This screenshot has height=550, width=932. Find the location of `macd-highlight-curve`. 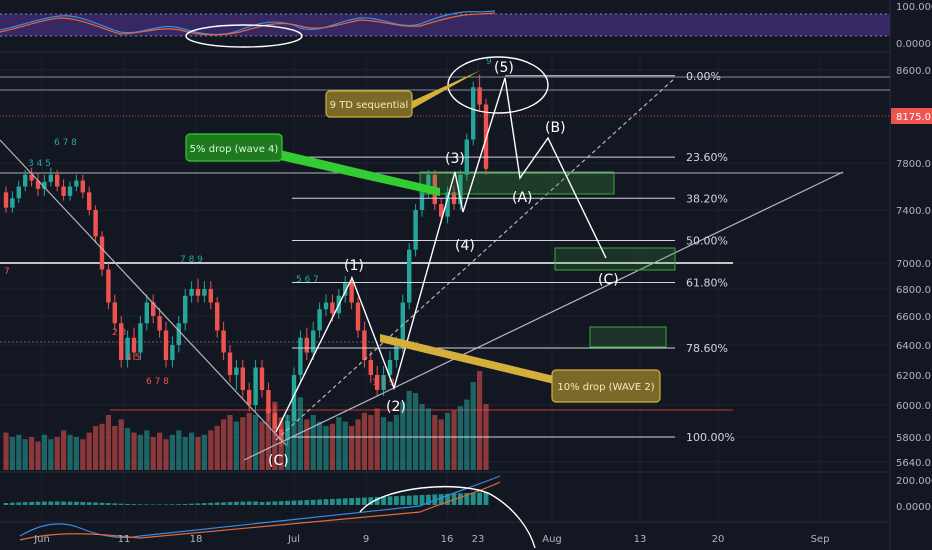

macd-highlight-curve is located at coordinates (447, 517).